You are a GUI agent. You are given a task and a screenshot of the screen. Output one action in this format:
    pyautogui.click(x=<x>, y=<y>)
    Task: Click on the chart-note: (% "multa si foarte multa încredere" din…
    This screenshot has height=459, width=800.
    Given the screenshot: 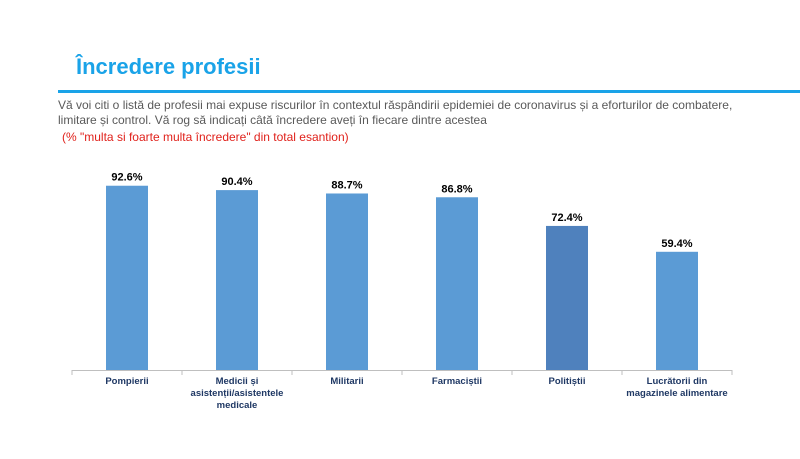 What is the action you would take?
    pyautogui.click(x=205, y=137)
    